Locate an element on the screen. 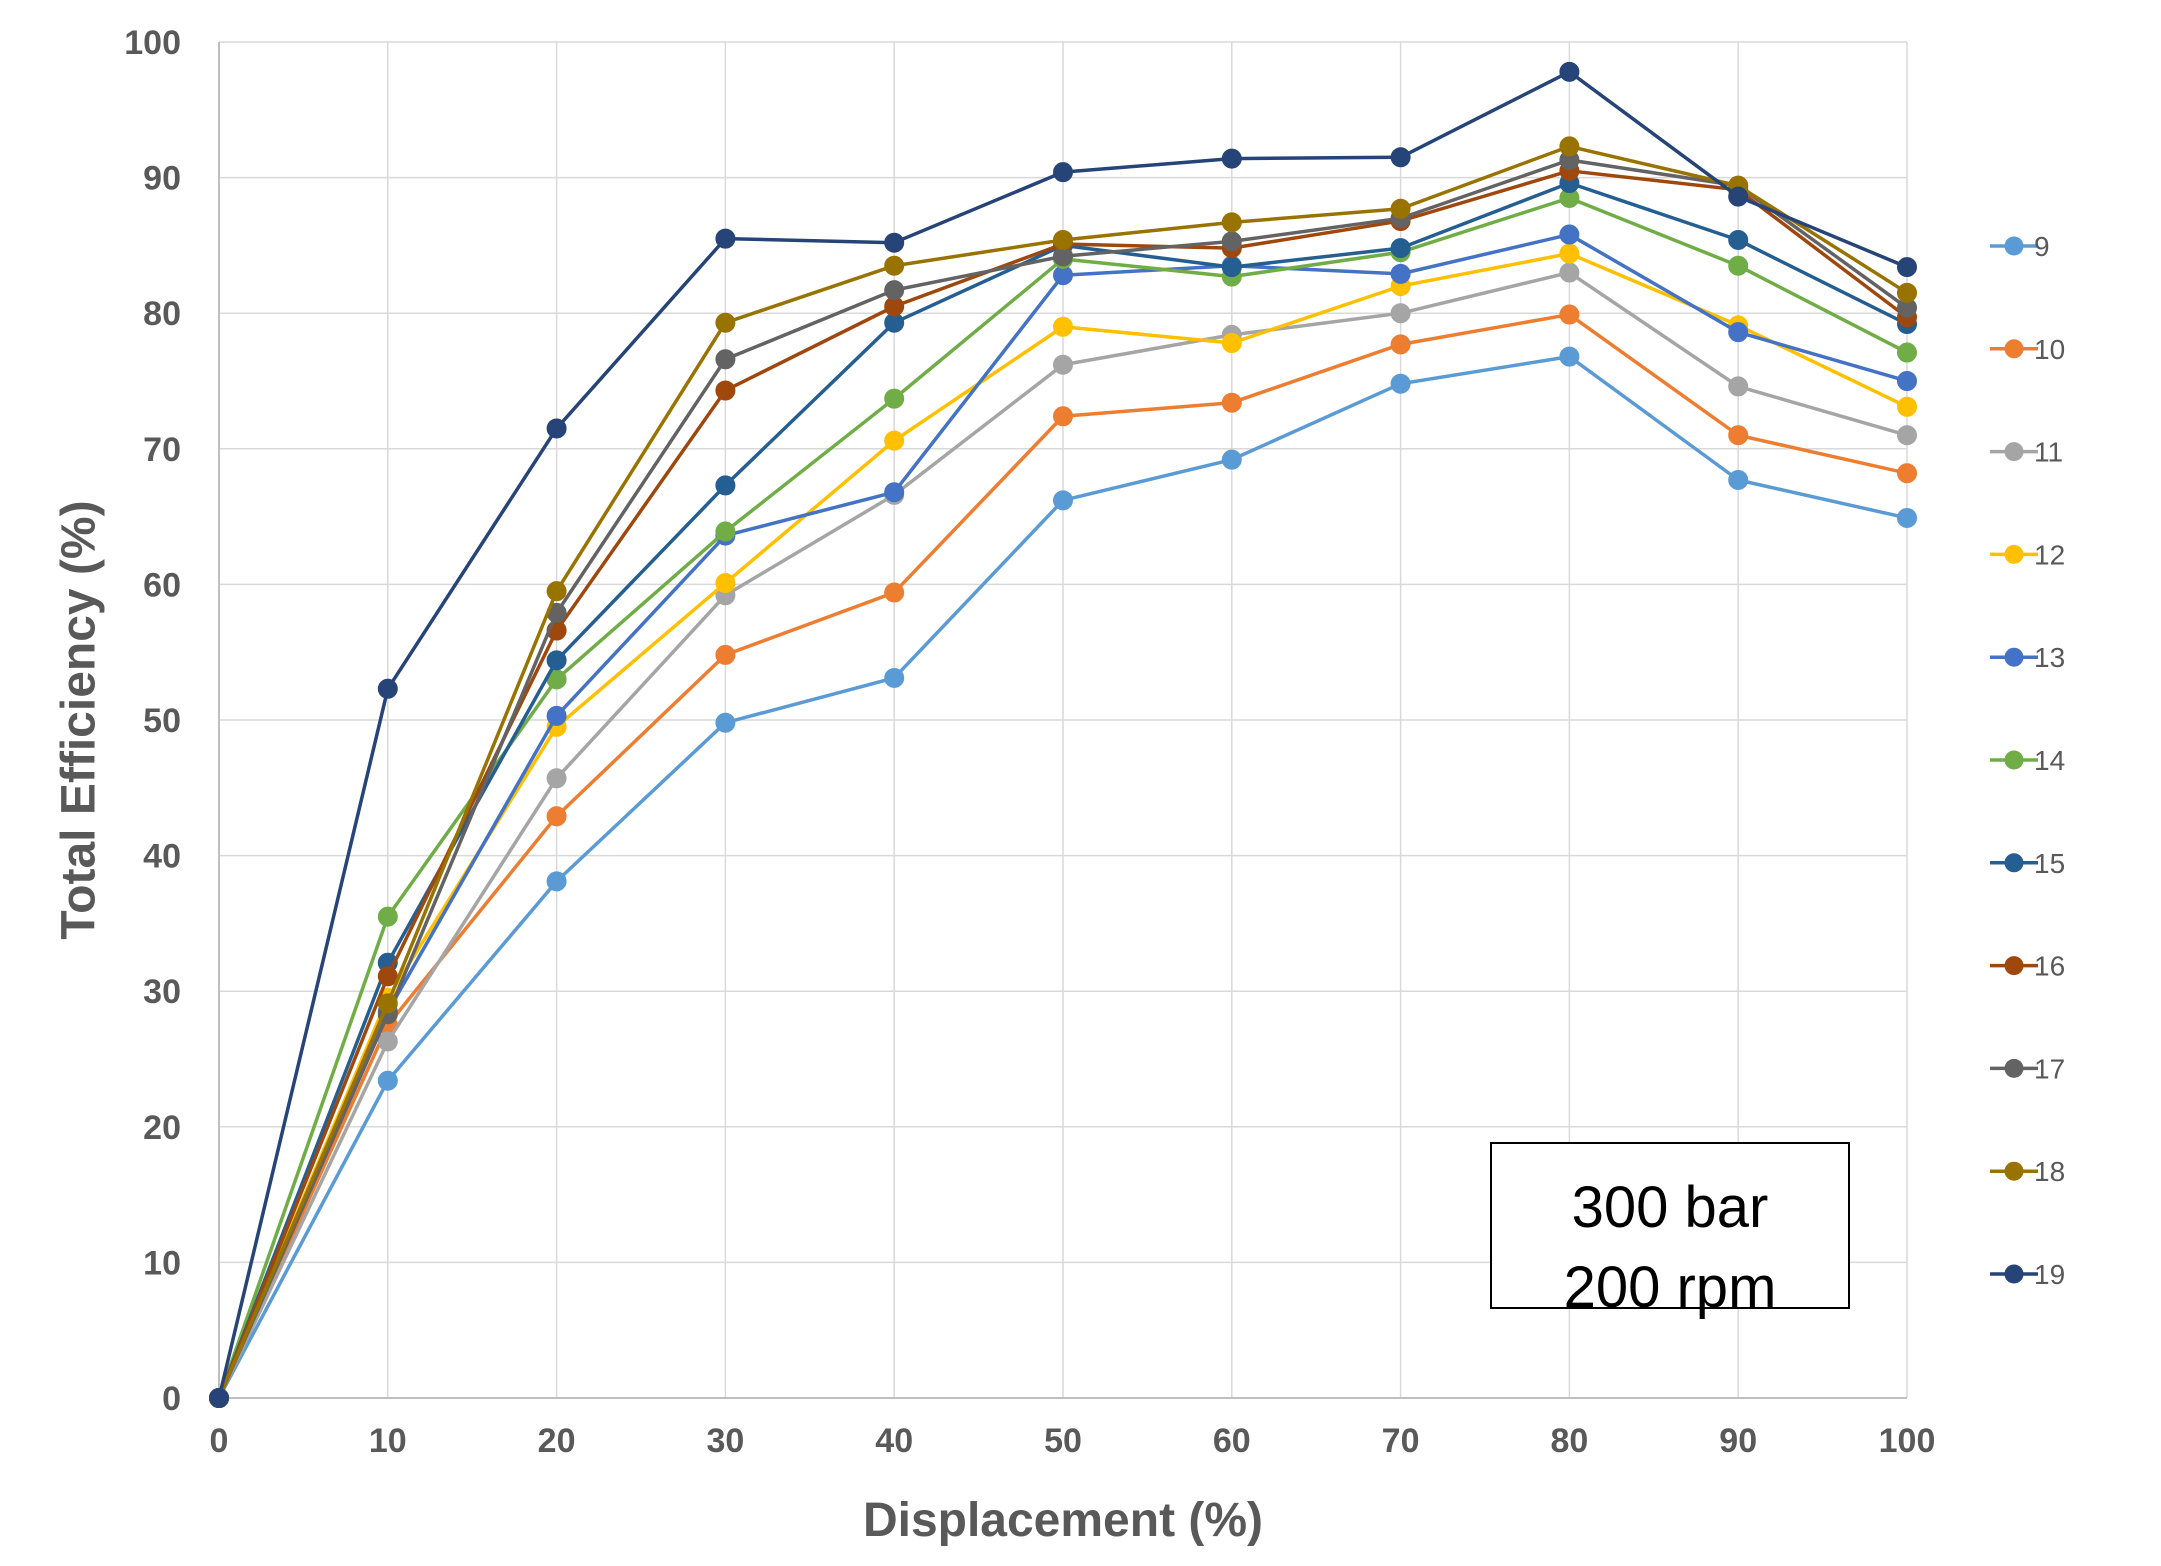 This screenshot has height=1566, width=2161. legend-label: 12 is located at coordinates (2049, 554).